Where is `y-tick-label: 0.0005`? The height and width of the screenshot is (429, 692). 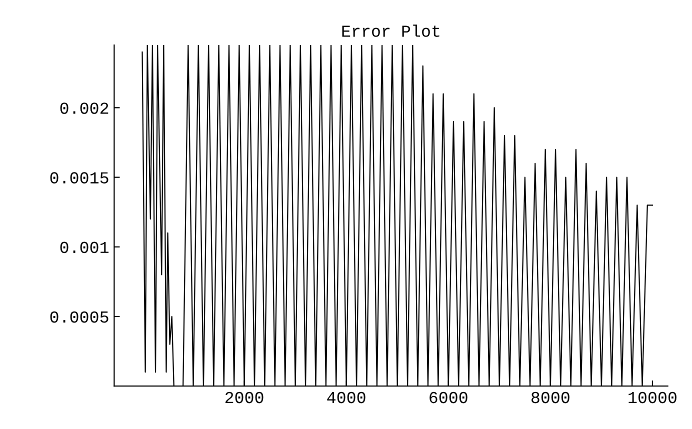
y-tick-label: 0.0005 is located at coordinates (79, 317).